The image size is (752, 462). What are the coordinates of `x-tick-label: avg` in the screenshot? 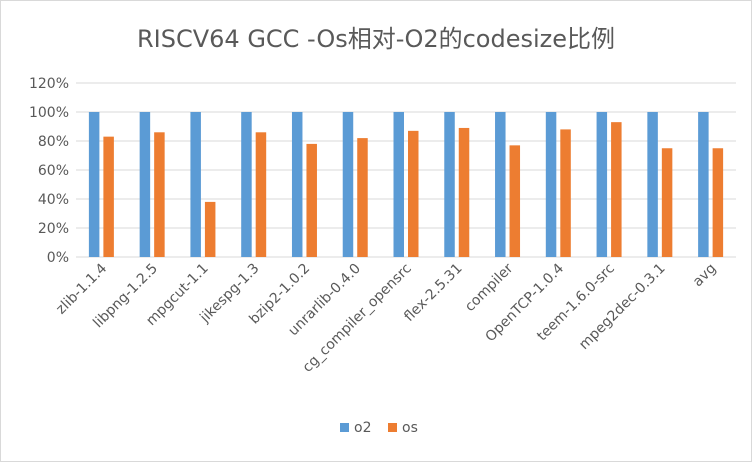 It's located at (705, 276).